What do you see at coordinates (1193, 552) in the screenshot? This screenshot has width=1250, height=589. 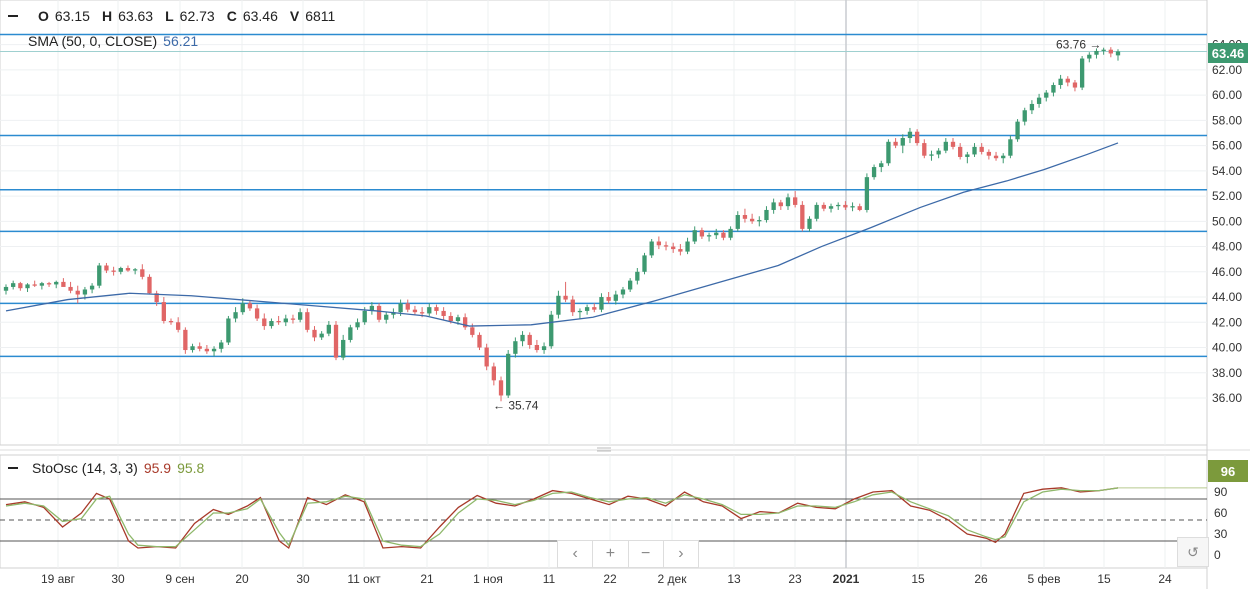 I see `reset-chart-button: ↺` at bounding box center [1193, 552].